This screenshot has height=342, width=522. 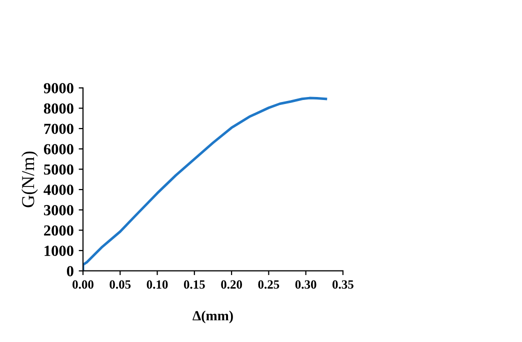 I want to click on y-tick-label: 8000, so click(x=59, y=108).